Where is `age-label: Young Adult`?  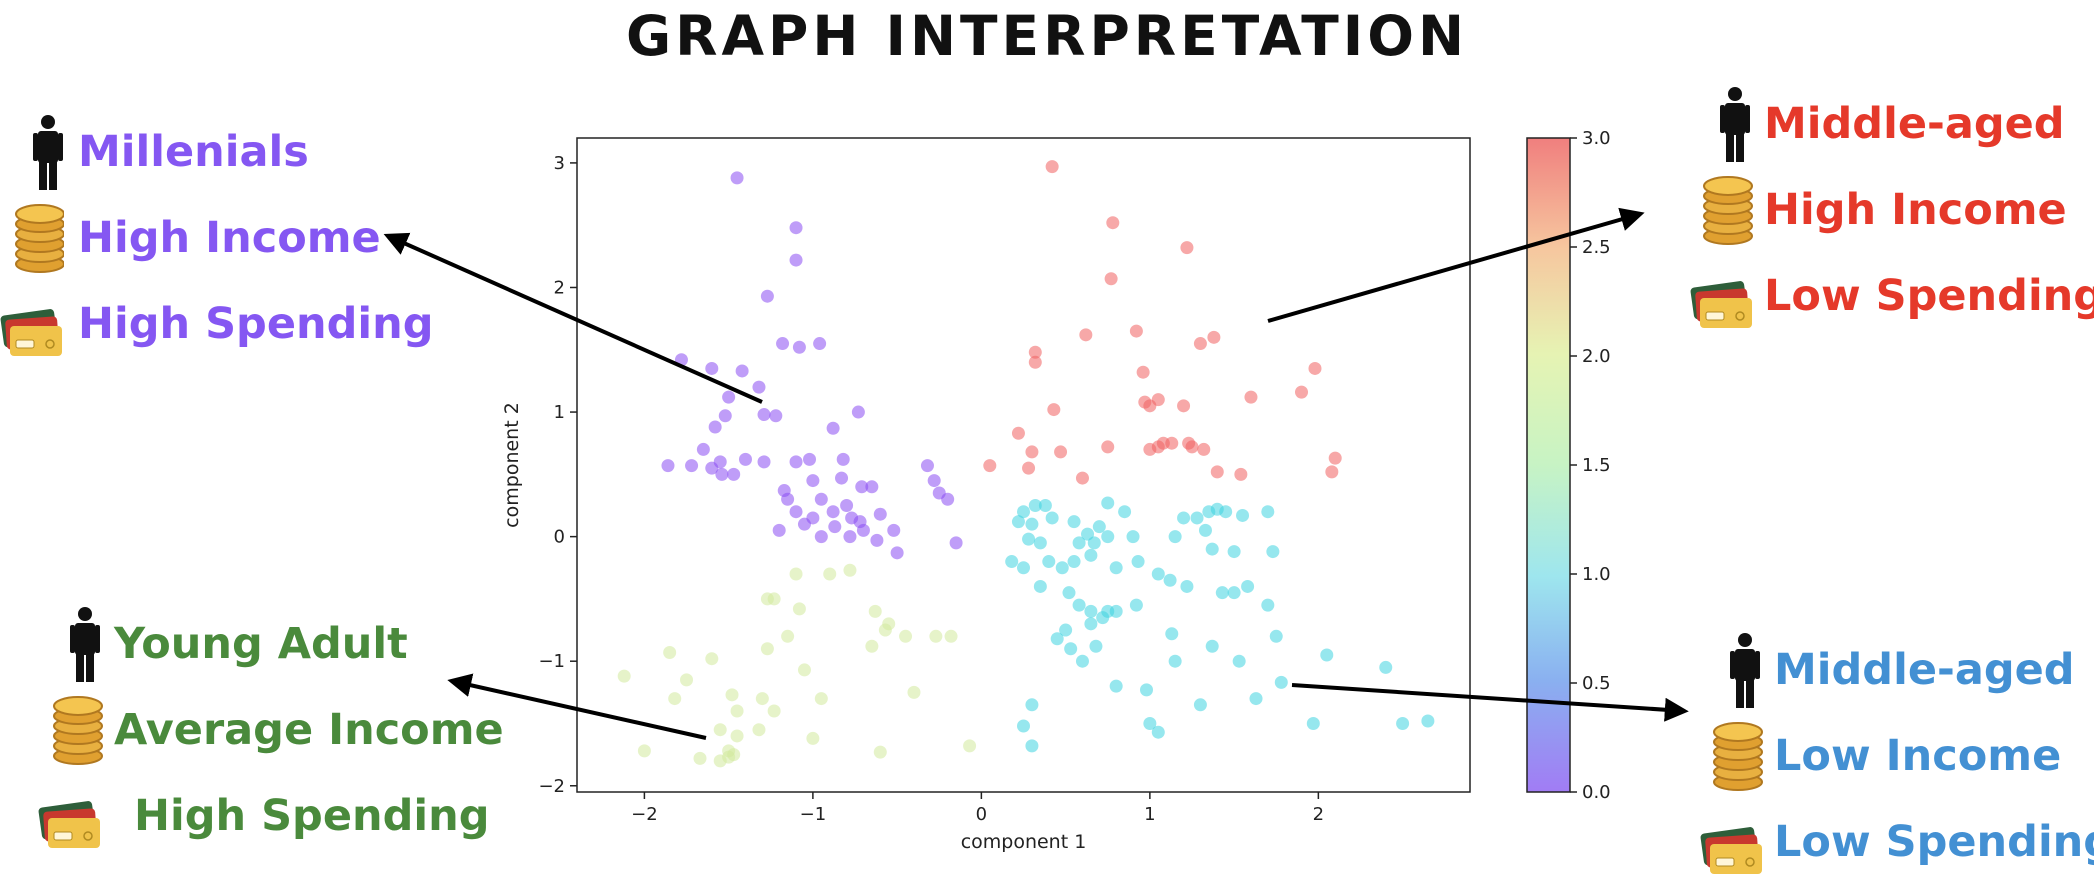
age-label: Young Adult is located at coordinates (261, 644).